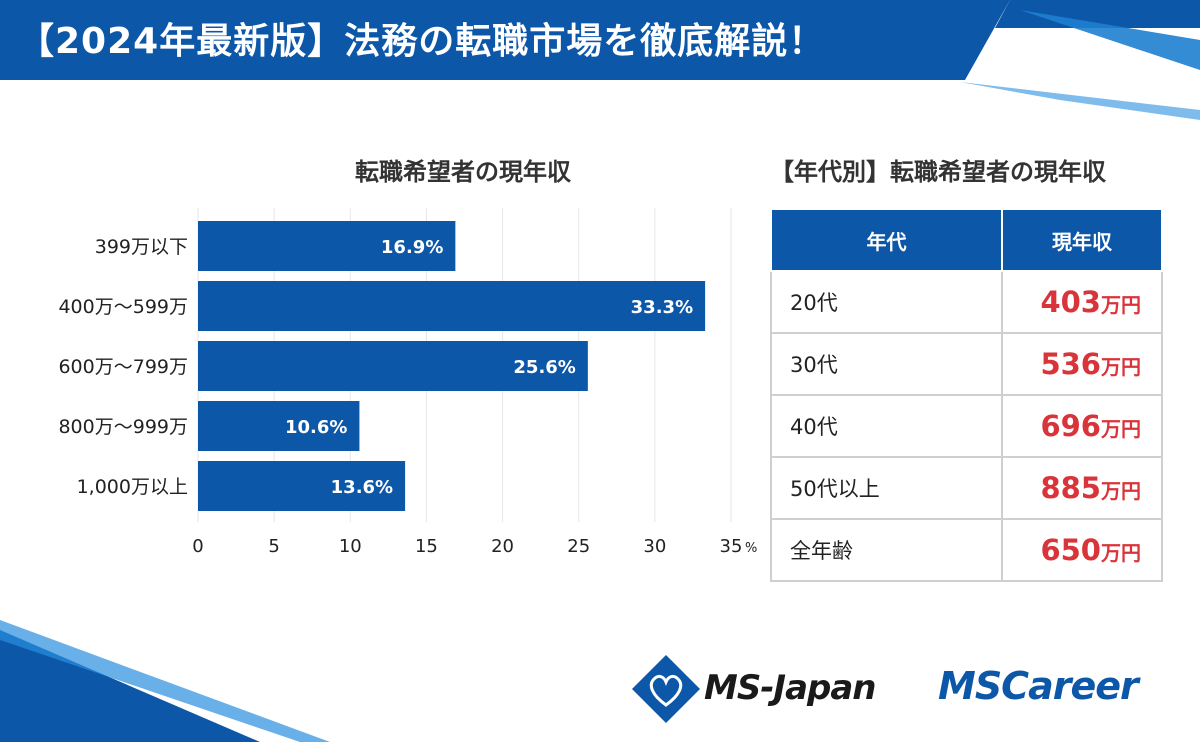  What do you see at coordinates (544, 367) in the screenshot?
I see `bar-value-label: 25.6%` at bounding box center [544, 367].